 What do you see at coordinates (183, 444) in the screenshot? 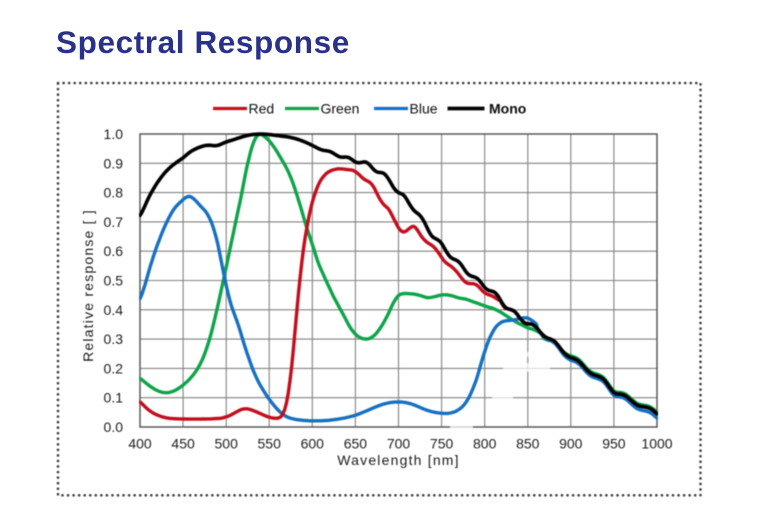
I see `svg-text: 450` at bounding box center [183, 444].